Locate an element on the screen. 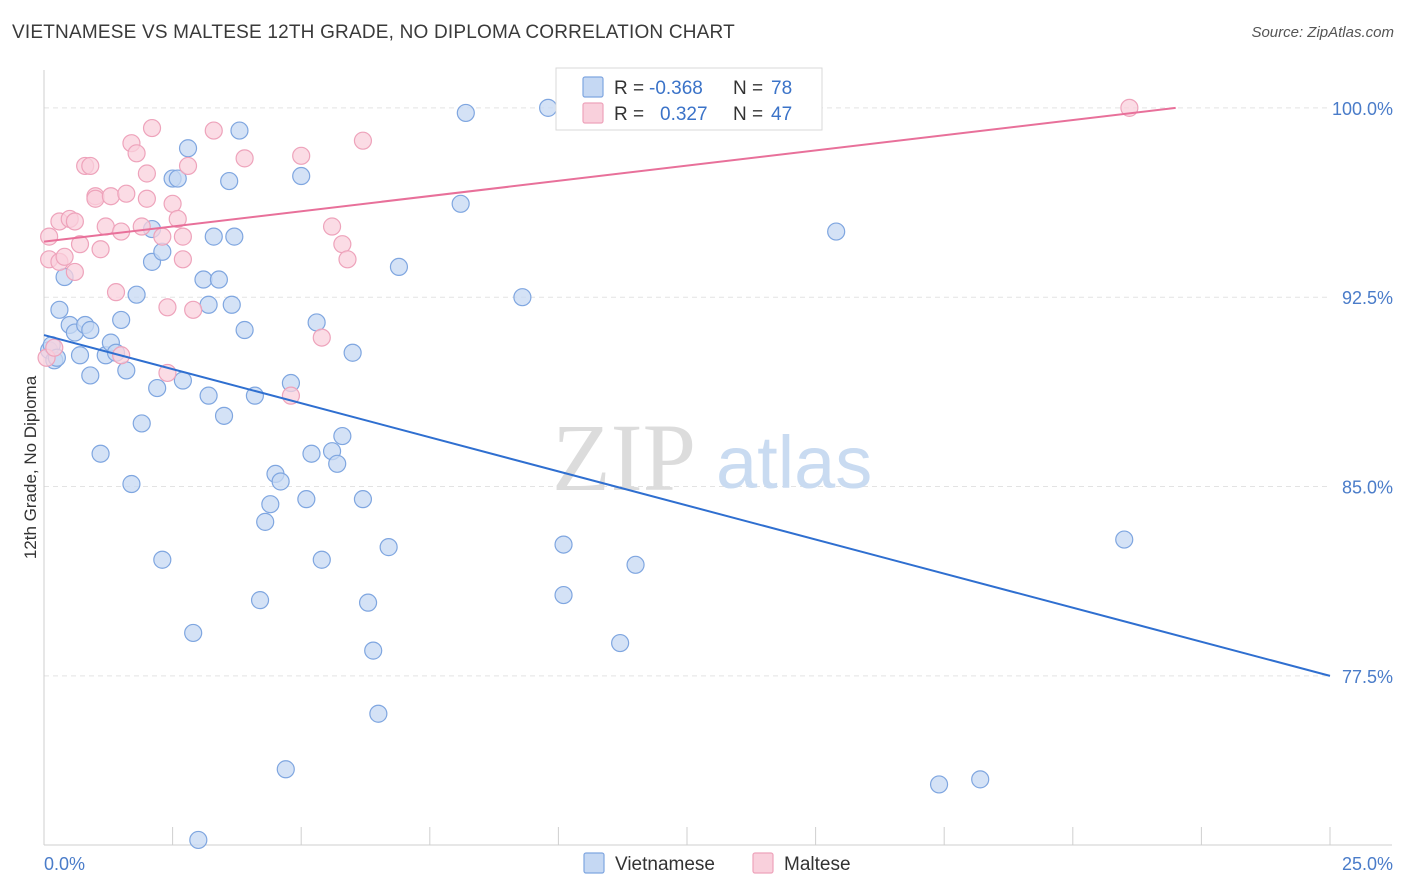 The image size is (1406, 892). bottom-legend-label-vietnamese: Vietnamese is located at coordinates (665, 864).